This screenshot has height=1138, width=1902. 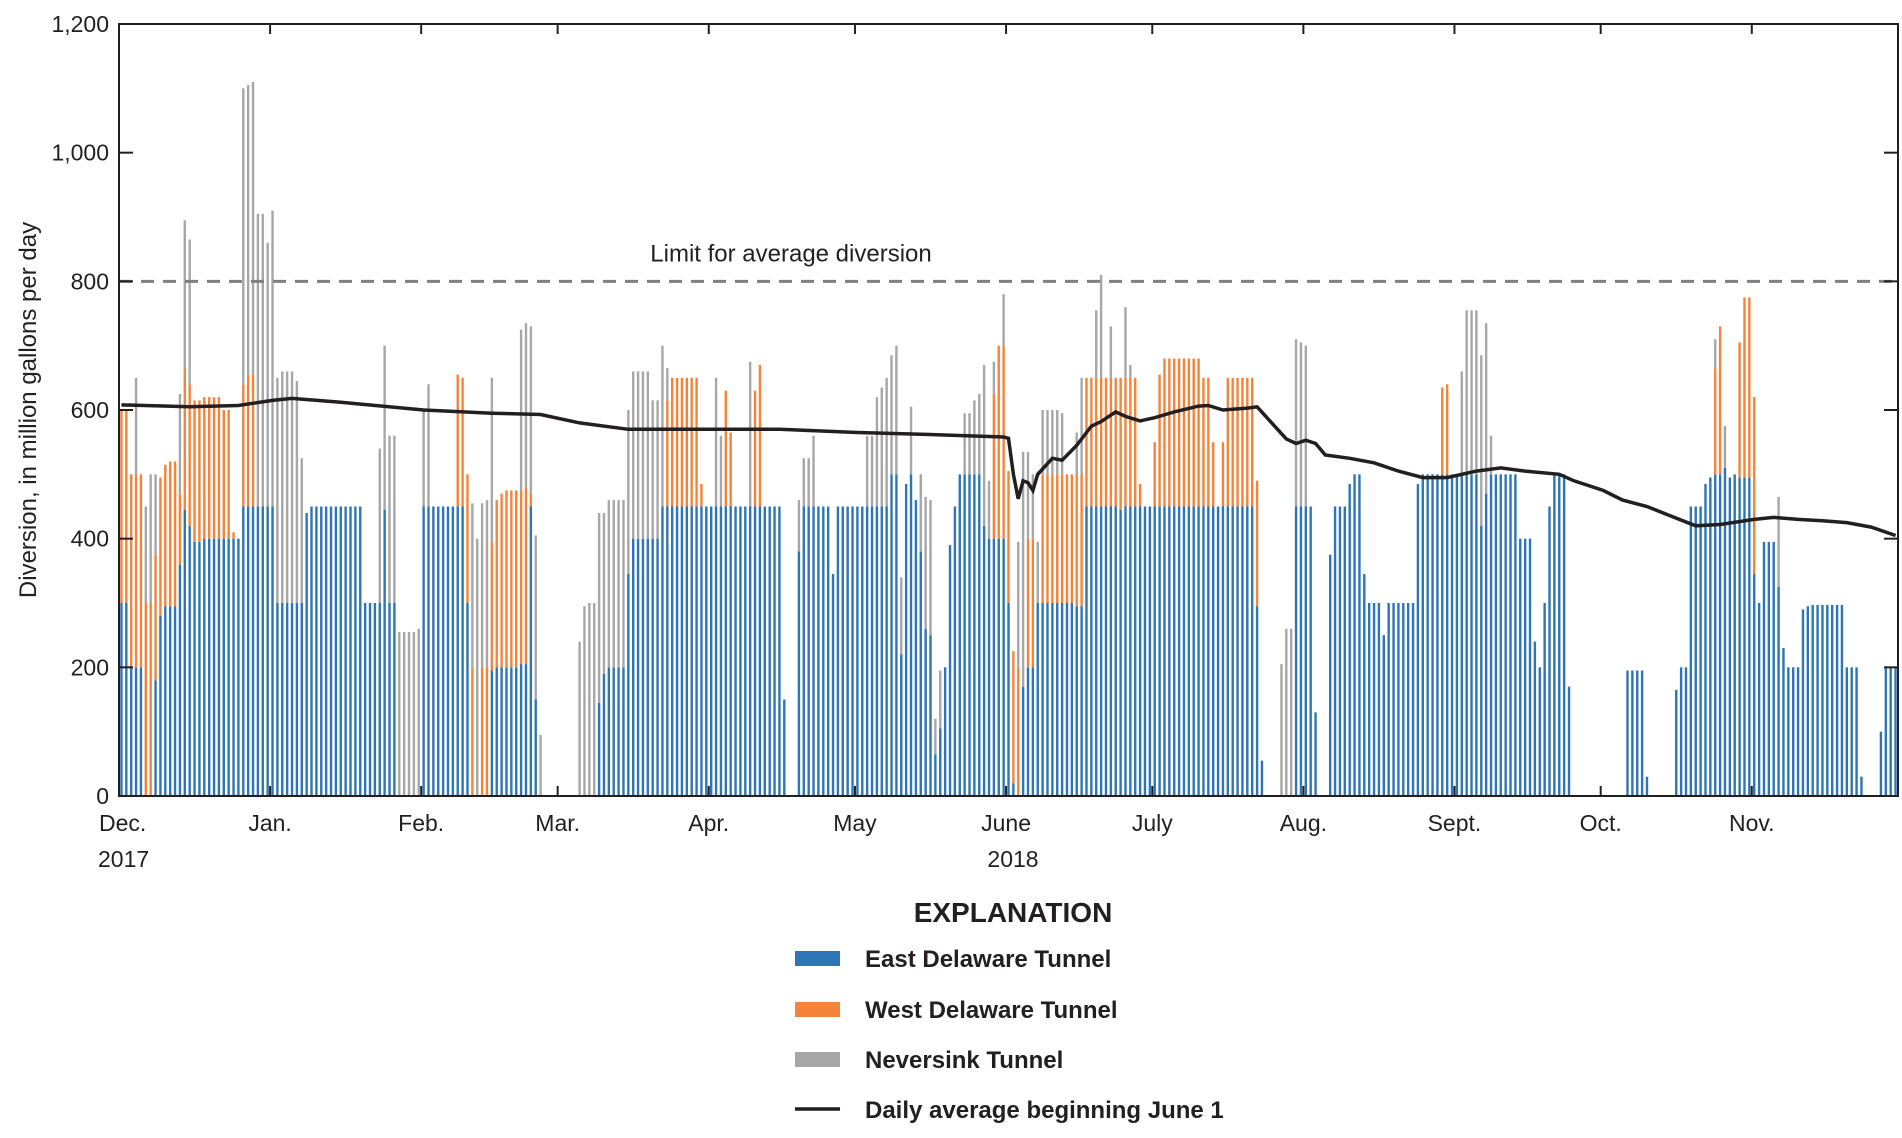 I want to click on year-label-2017: 2017, so click(x=123, y=859).